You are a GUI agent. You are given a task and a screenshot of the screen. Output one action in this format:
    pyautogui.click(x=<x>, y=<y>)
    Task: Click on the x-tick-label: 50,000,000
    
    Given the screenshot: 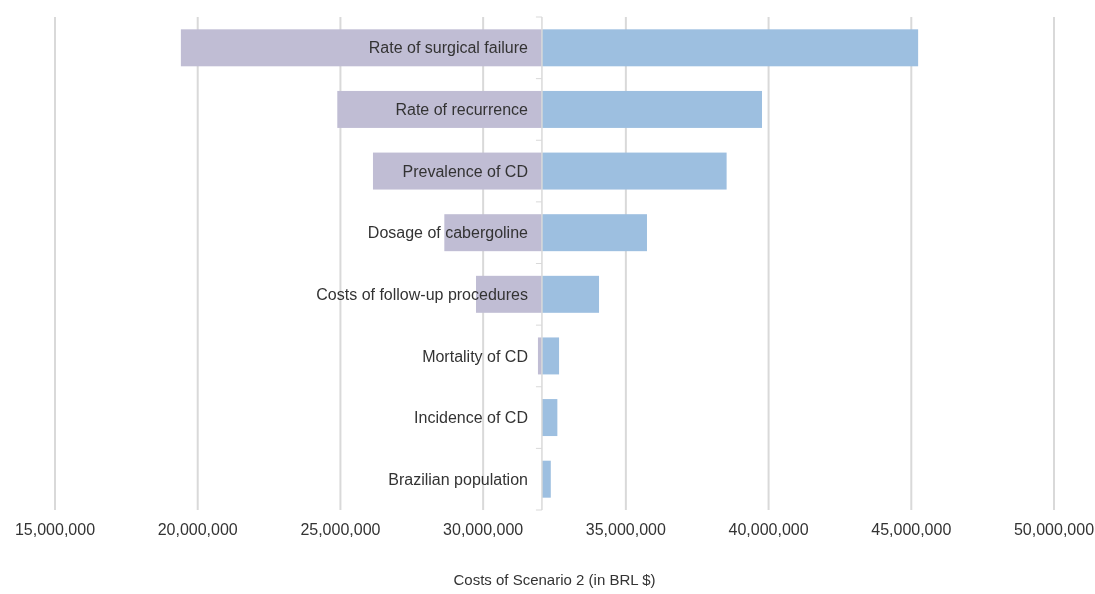 What is the action you would take?
    pyautogui.click(x=1054, y=529)
    